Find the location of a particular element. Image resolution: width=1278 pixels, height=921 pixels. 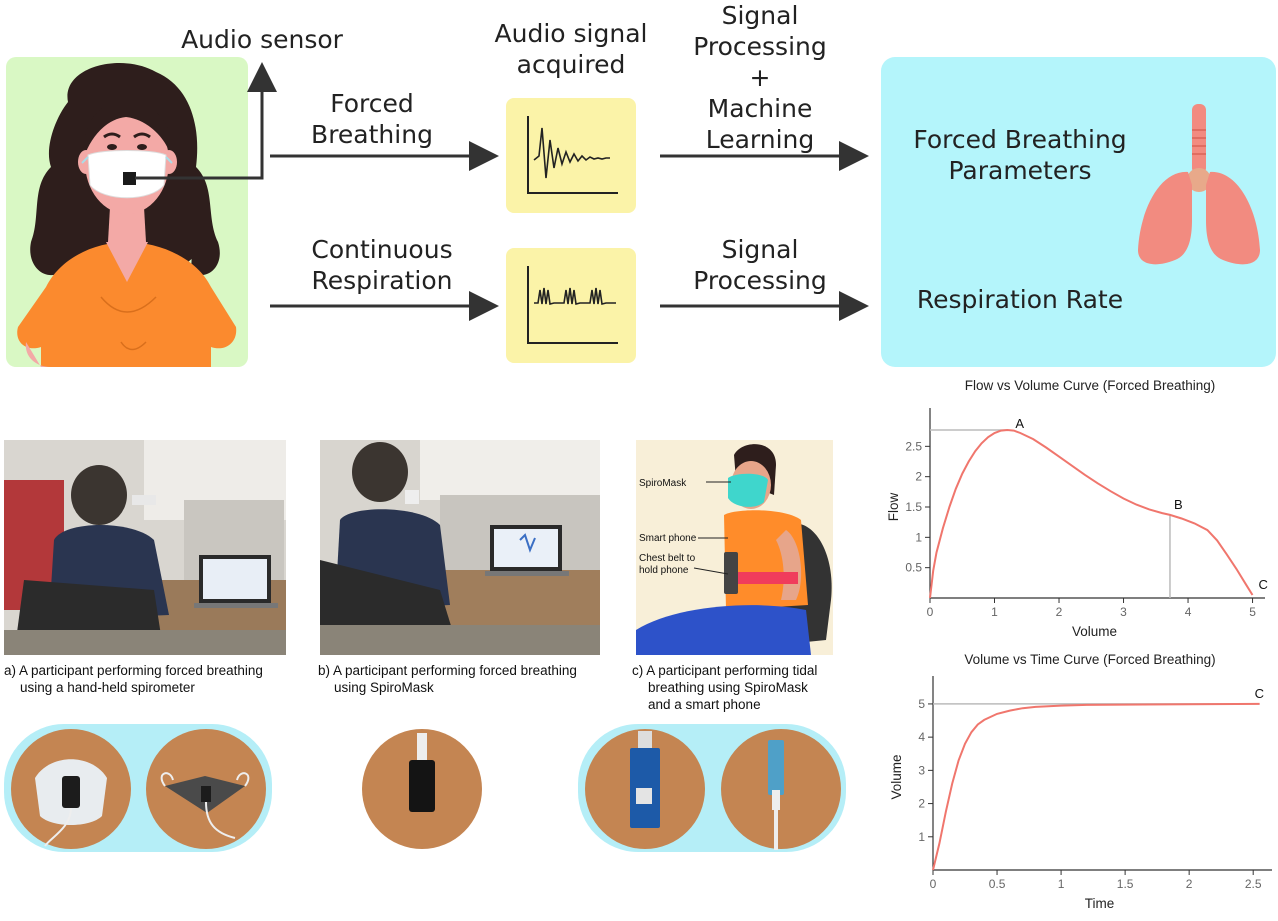

audio-signal-acquired-label: Audio signal acquired is located at coordinates (571, 49).